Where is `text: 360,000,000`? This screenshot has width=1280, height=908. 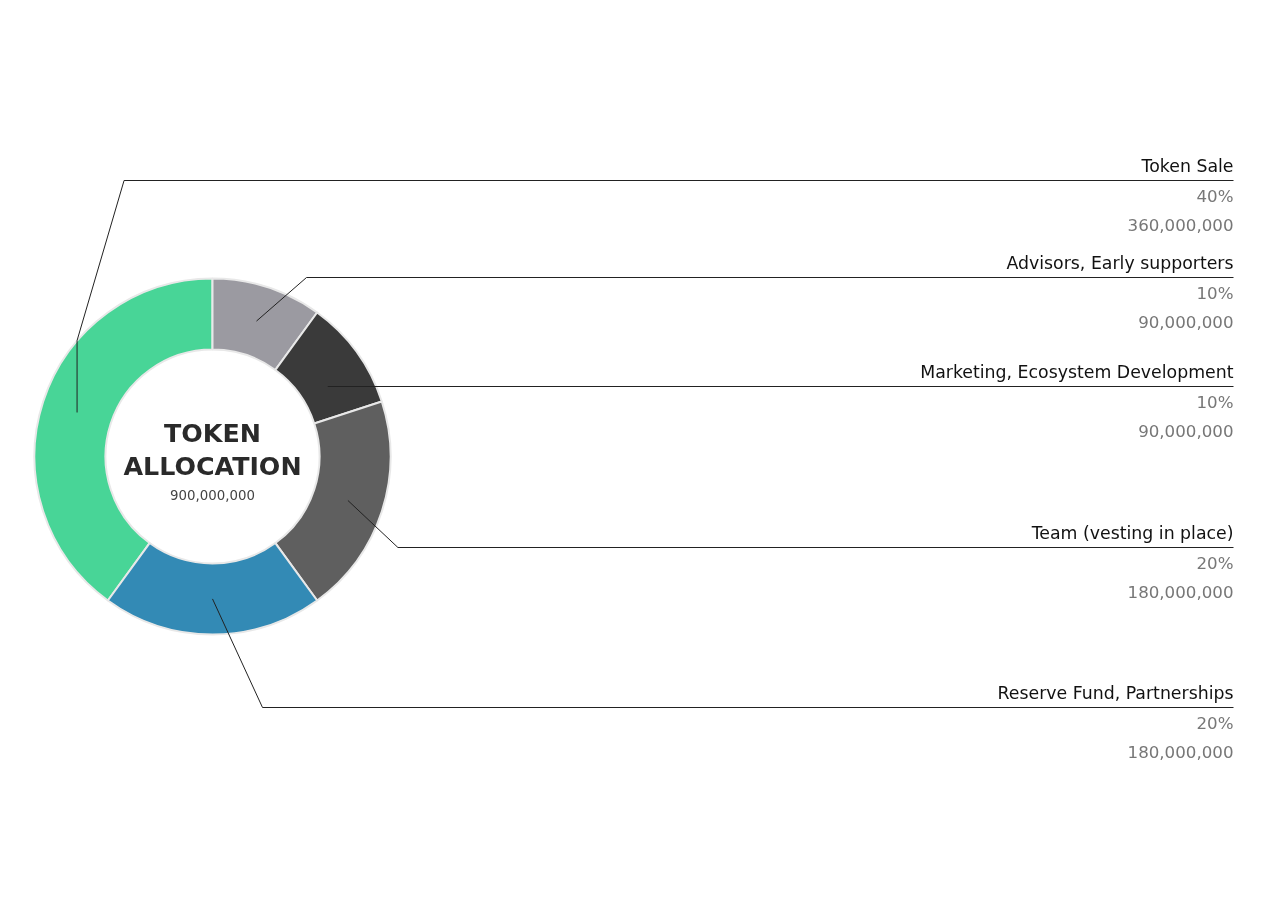
text: 360,000,000 is located at coordinates (1180, 225).